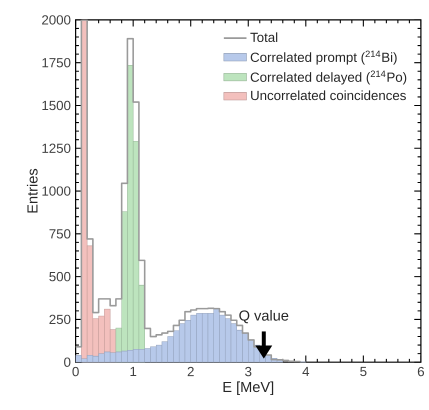 Image resolution: width=429 pixels, height=410 pixels. Describe the element at coordinates (67, 362) in the screenshot. I see `y-tick-label: 0` at that location.